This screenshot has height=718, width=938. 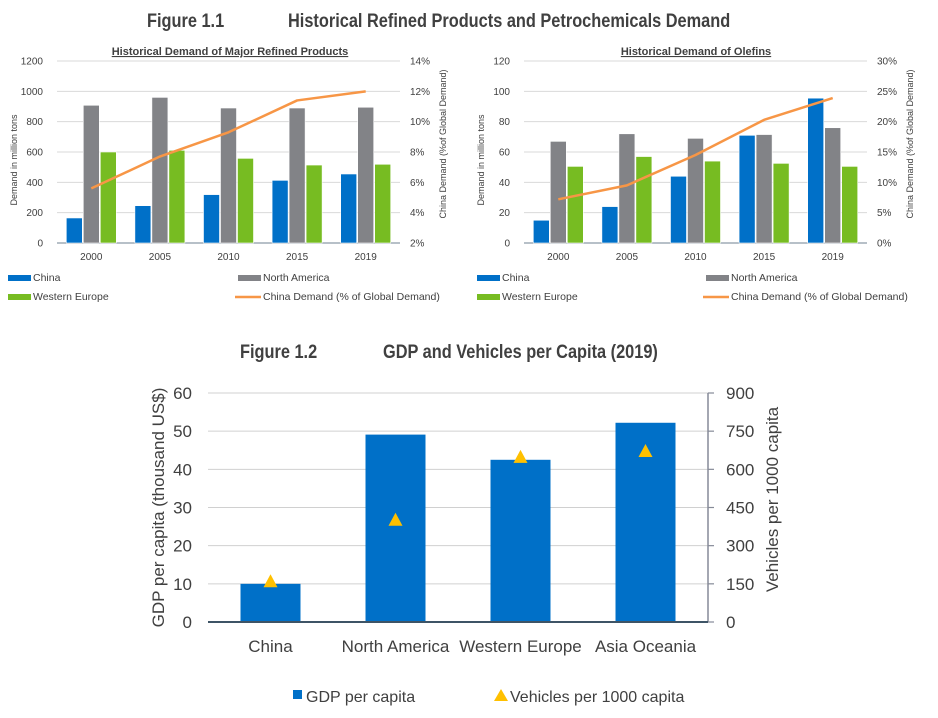 What do you see at coordinates (32, 62) in the screenshot?
I see `refined-y-tick-label: 1200` at bounding box center [32, 62].